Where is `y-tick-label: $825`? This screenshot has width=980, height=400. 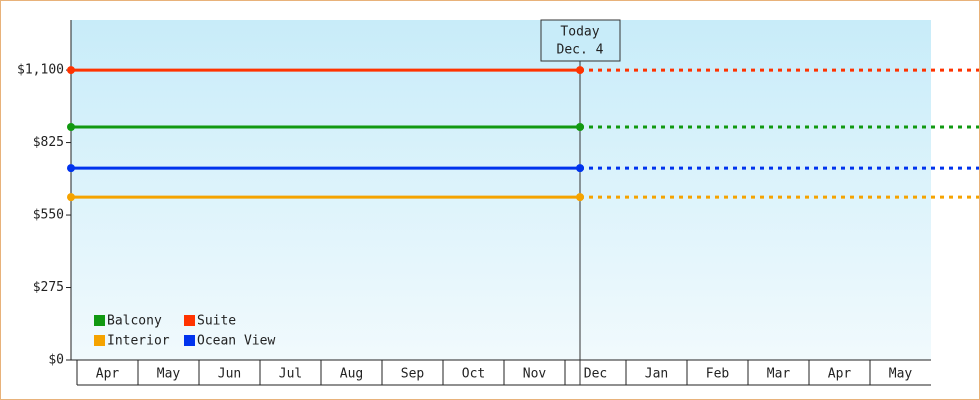 y-tick-label: $825 is located at coordinates (48, 142).